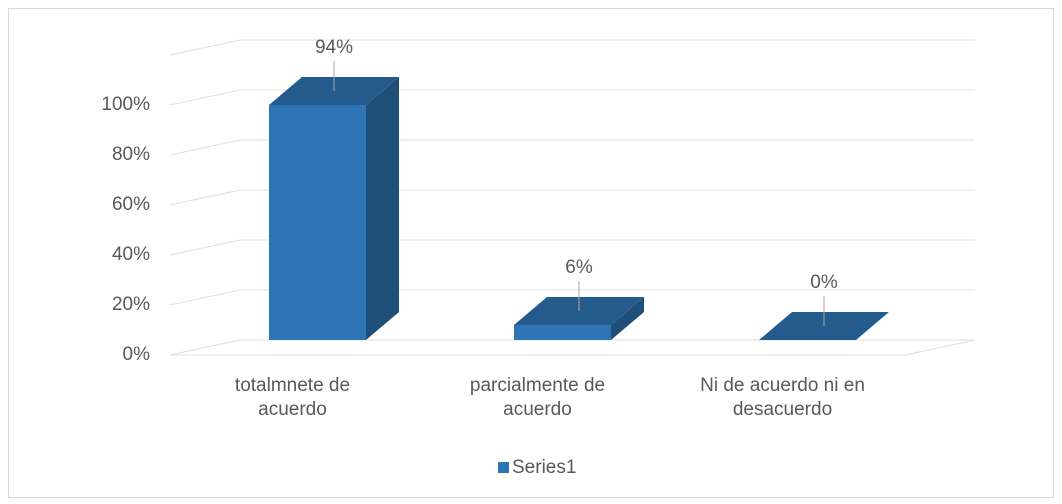 Image resolution: width=1062 pixels, height=504 pixels. What do you see at coordinates (131, 204) in the screenshot?
I see `y-tick-label: 60%` at bounding box center [131, 204].